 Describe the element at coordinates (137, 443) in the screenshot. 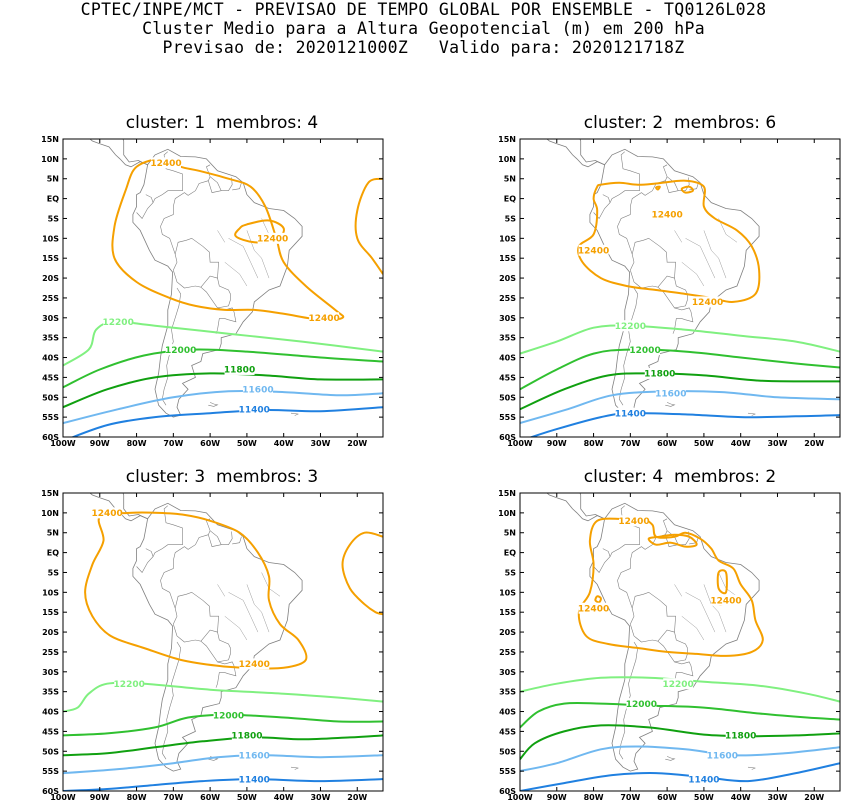

I see `lon-tick-label: 80W` at that location.